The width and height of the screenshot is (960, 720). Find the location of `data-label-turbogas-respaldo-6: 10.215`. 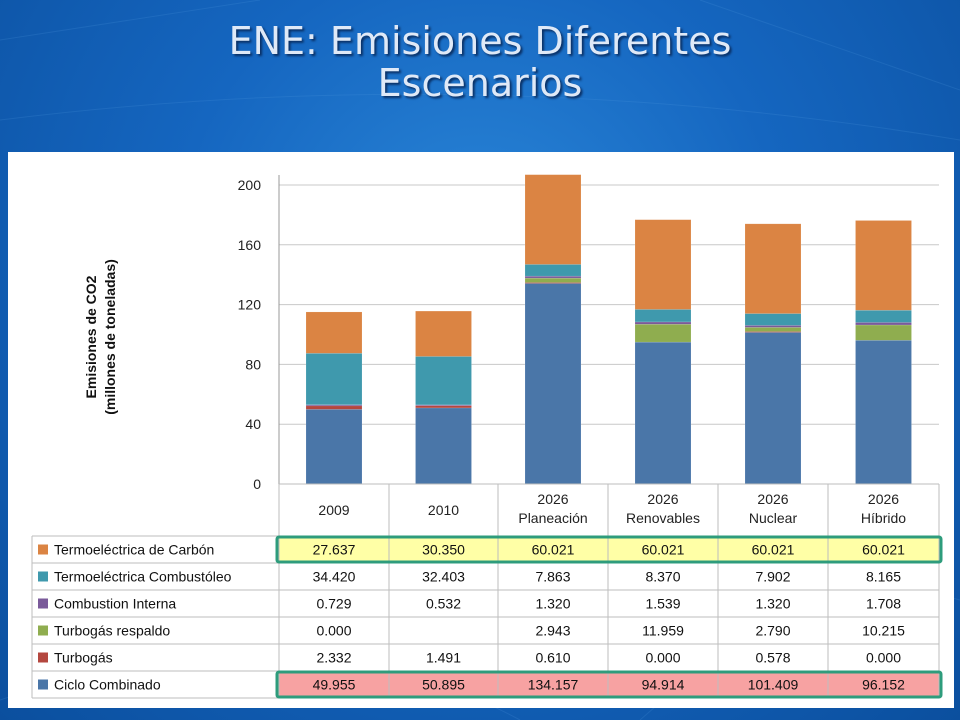

data-label-turbogas-respaldo-6: 10.215 is located at coordinates (883, 631).